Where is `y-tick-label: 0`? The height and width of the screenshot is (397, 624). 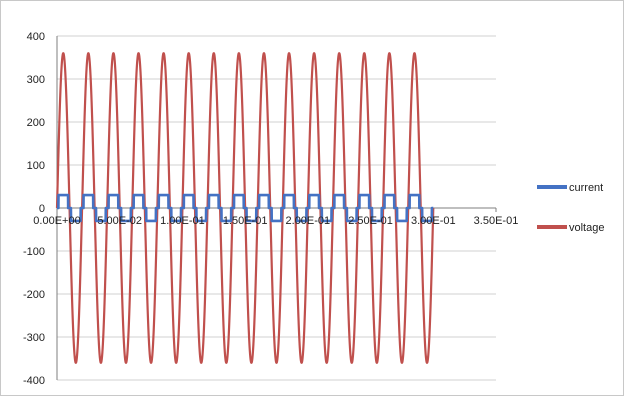 y-tick-label: 0 is located at coordinates (42, 209).